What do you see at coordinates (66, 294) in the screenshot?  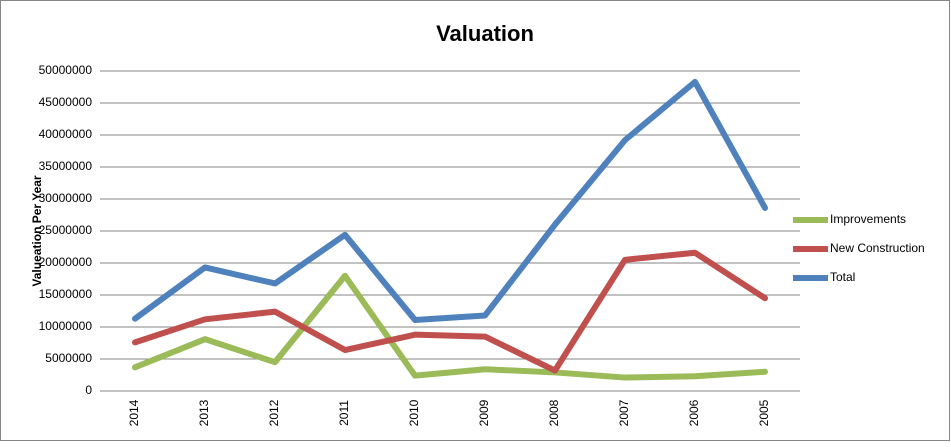 I see `y-tick-label: 15000000` at bounding box center [66, 294].